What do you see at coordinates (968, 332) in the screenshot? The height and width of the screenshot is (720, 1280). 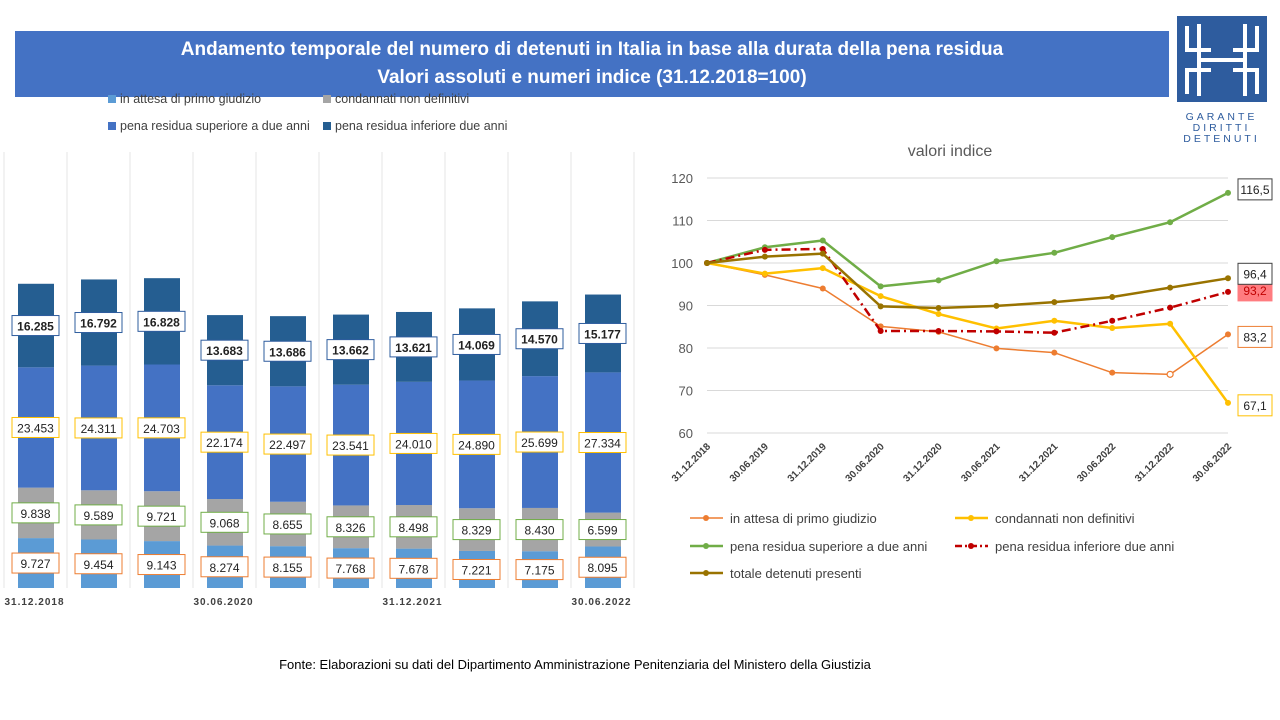 I see `series-line-condannati` at bounding box center [968, 332].